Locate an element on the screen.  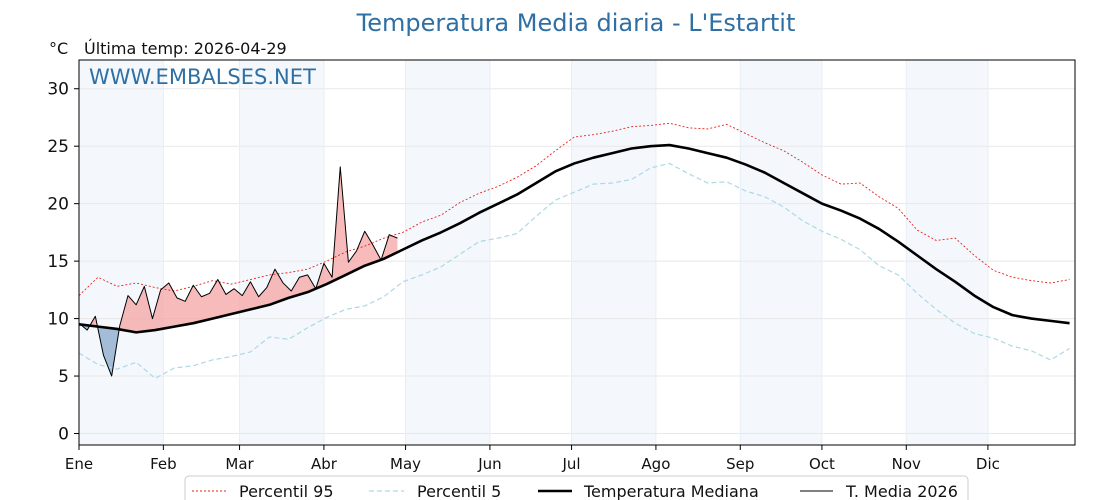
x-tick-label: Ene is located at coordinates (79, 464).